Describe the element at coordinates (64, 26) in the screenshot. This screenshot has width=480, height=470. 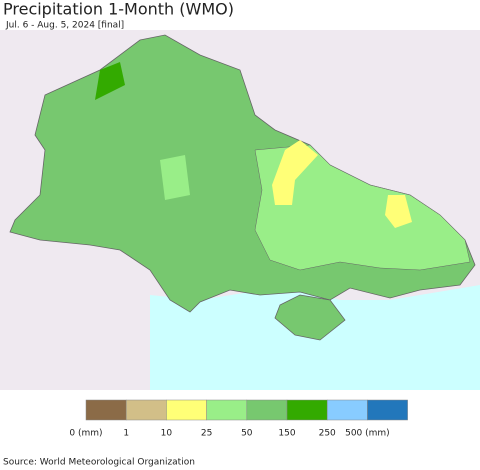
I see `subtitle: Jul. 6 - Aug. 5, 2024 [final]` at that location.